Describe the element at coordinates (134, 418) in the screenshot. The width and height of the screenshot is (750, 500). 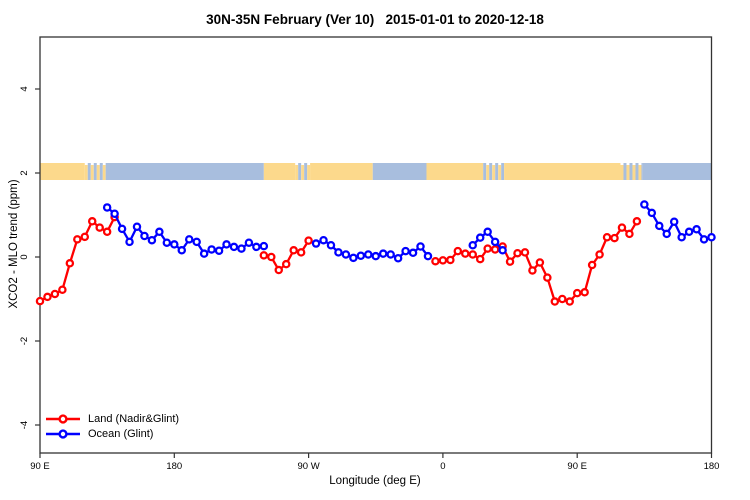
I see `legend-label-land: Land (Nadir&Glint)` at that location.